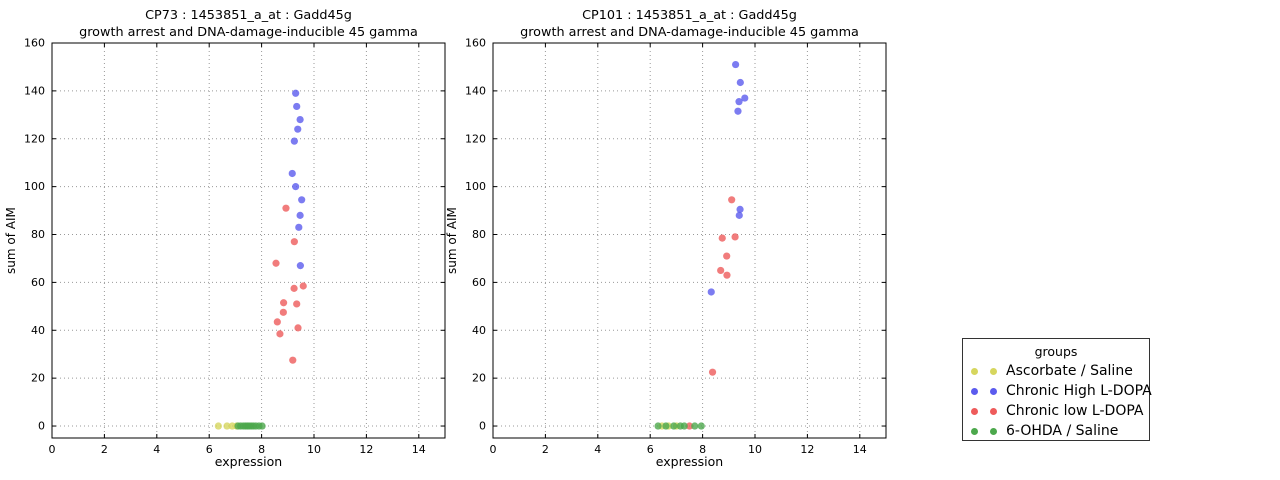 The width and height of the screenshot is (1280, 480). What do you see at coordinates (248, 15) in the screenshot?
I see `plot-title-line1: CP73 : 1453851_a_at : Gadd45g` at bounding box center [248, 15].